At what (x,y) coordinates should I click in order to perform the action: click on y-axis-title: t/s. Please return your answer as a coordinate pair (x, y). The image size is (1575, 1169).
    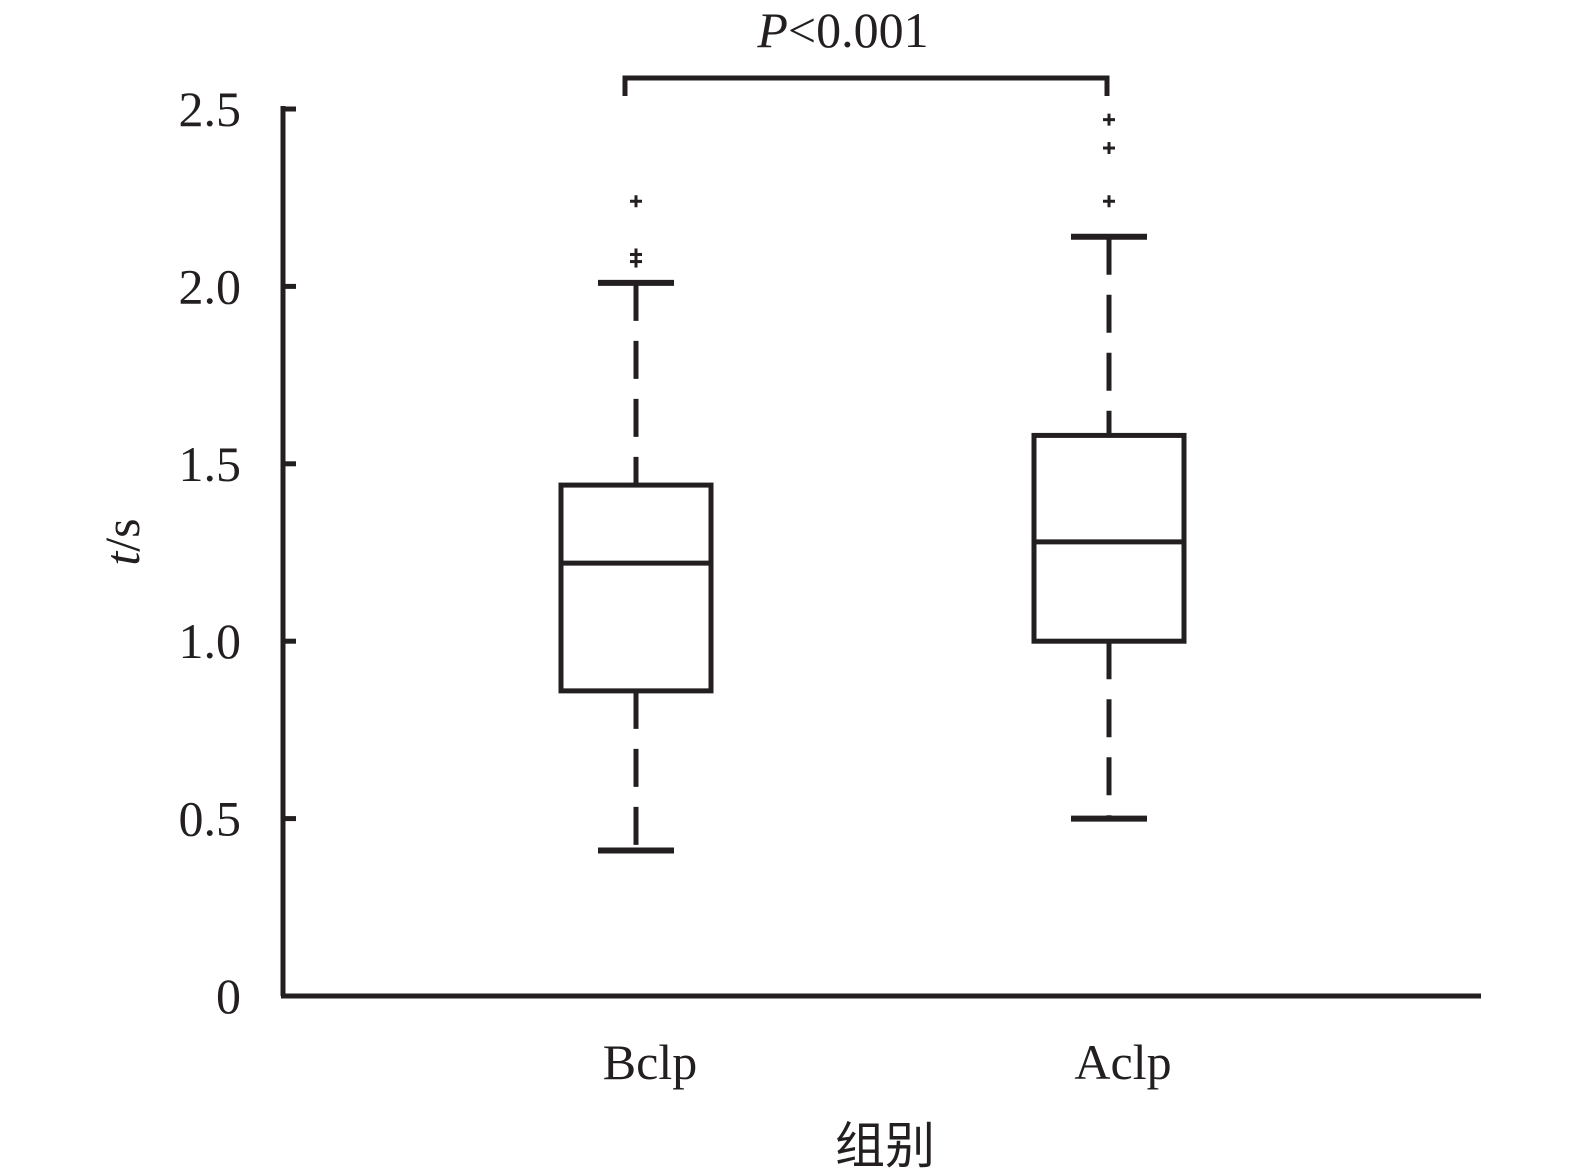
    Looking at the image, I should click on (122, 541).